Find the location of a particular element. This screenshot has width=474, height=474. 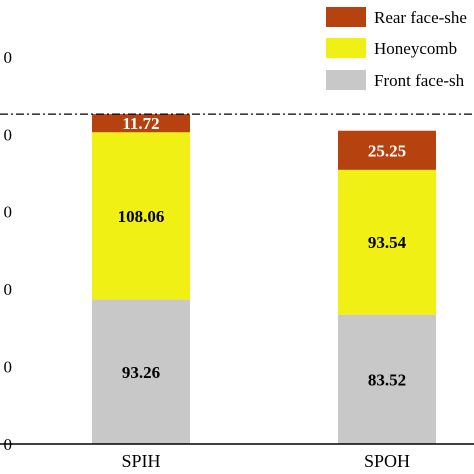

x-tick-label: SPIH is located at coordinates (140, 461).